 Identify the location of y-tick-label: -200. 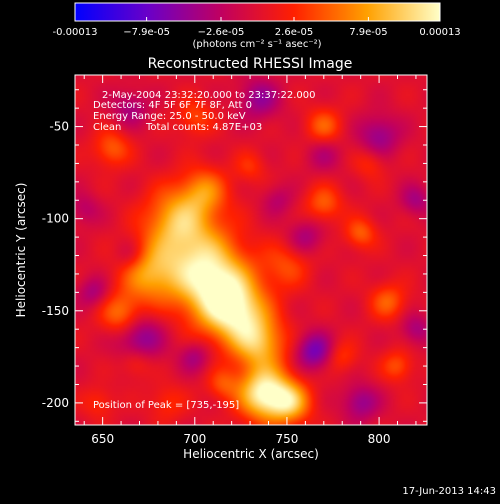
(55, 403).